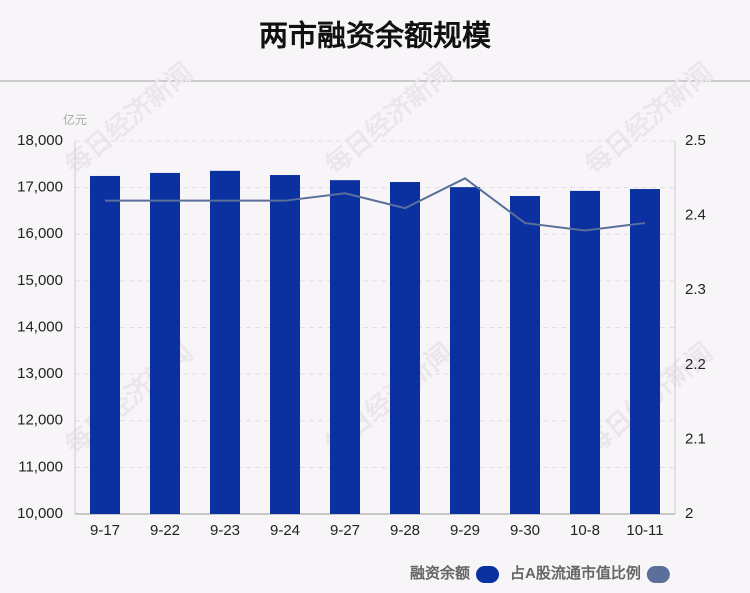 This screenshot has height=593, width=750. Describe the element at coordinates (375, 204) in the screenshot. I see `line` at that location.